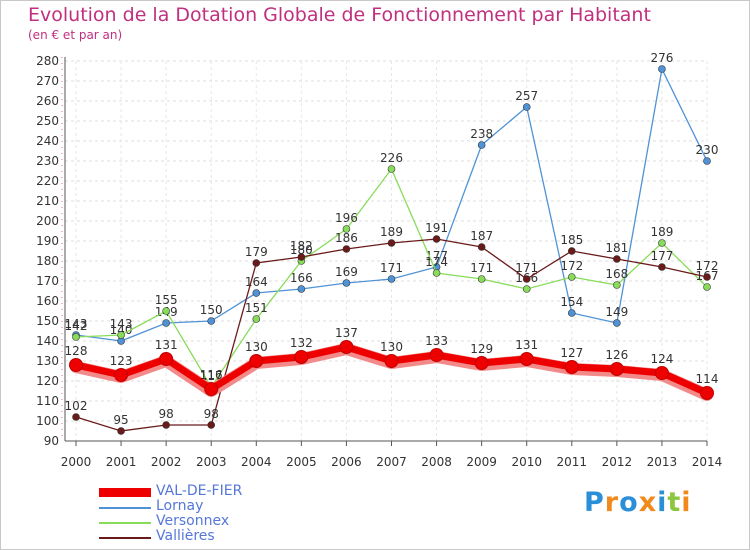 The width and height of the screenshot is (750, 550). What do you see at coordinates (391, 158) in the screenshot?
I see `data-label: 226` at bounding box center [391, 158].